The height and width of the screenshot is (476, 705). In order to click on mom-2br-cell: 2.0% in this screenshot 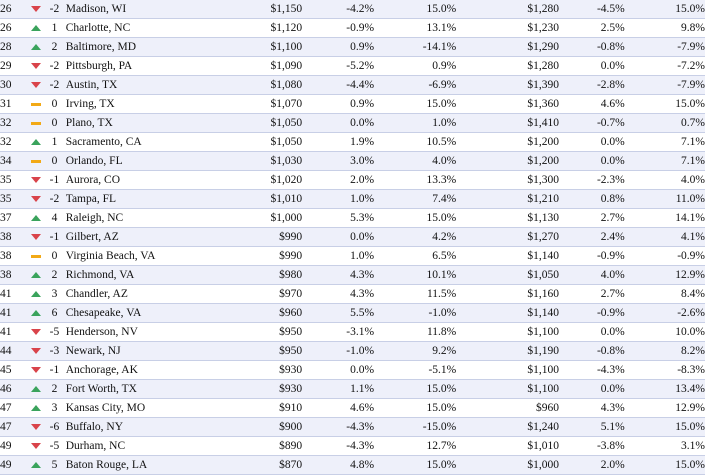, I will do `click(592, 465)`.